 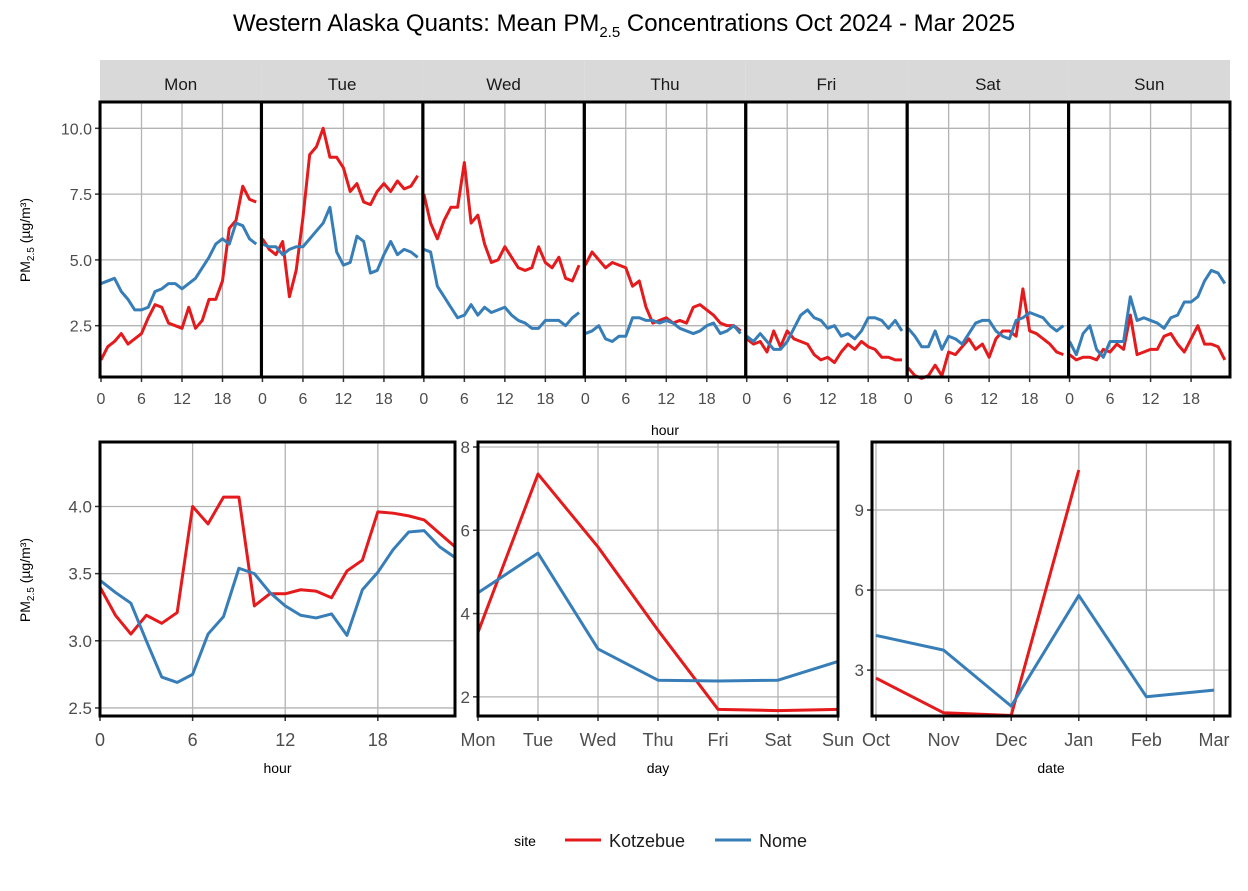 I want to click on facet-strip-fri, so click(x=826, y=80).